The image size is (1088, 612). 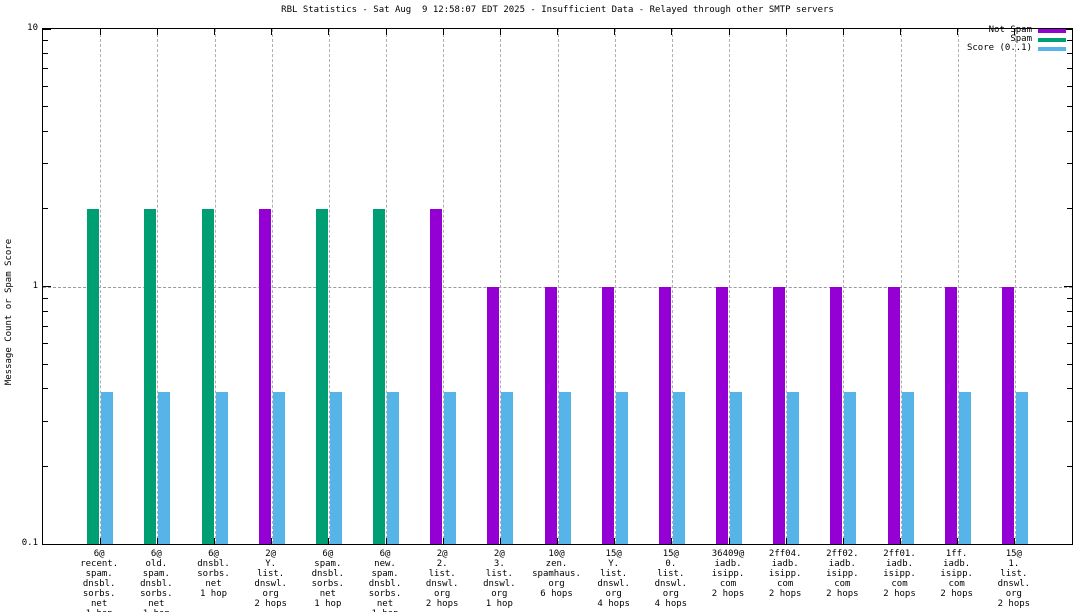 What do you see at coordinates (35, 285) in the screenshot?
I see `y-tick-label: 1` at bounding box center [35, 285].